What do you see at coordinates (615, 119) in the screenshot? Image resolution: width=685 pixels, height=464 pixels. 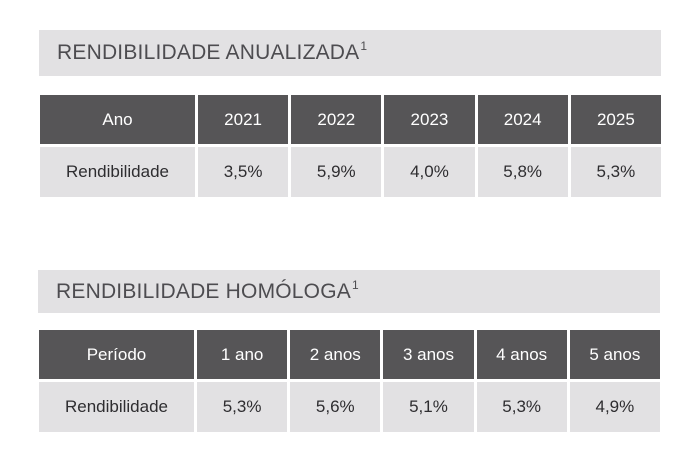 I see `column-header: 2025` at bounding box center [615, 119].